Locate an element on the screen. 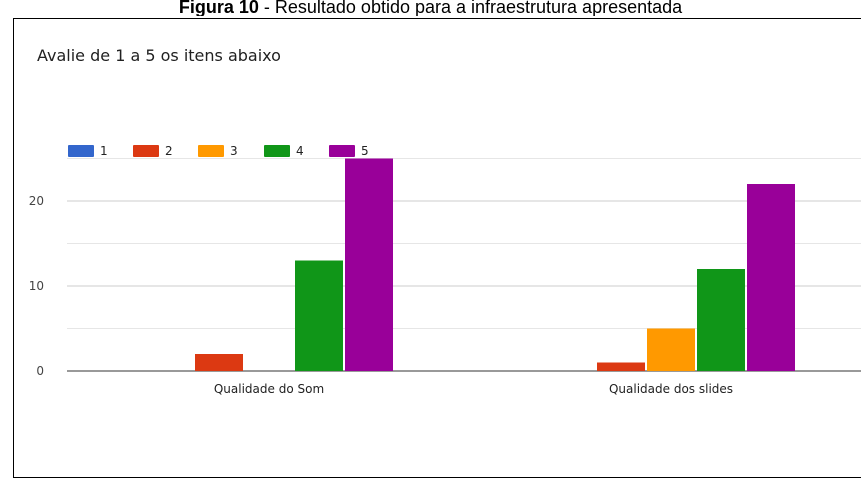  legend-item-2: 2 is located at coordinates (153, 151).